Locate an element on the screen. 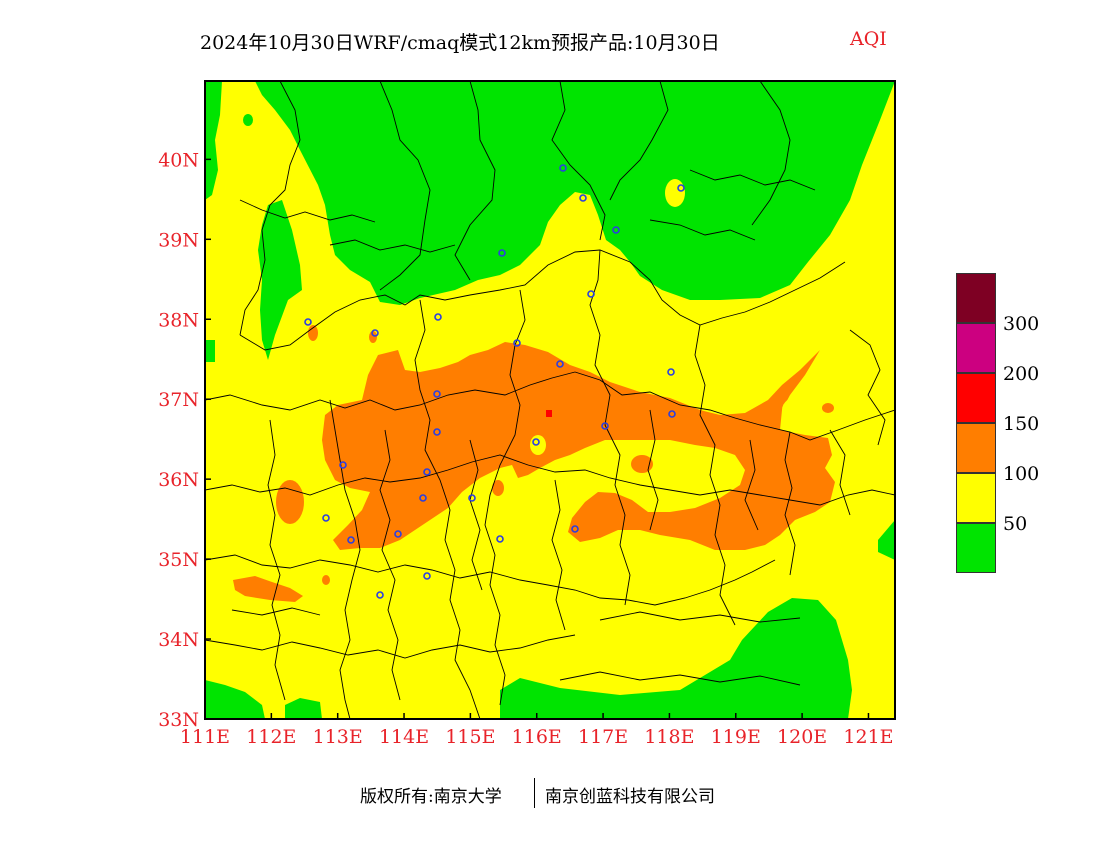 The height and width of the screenshot is (850, 1100). lon-tick-label: 116E is located at coordinates (537, 737).